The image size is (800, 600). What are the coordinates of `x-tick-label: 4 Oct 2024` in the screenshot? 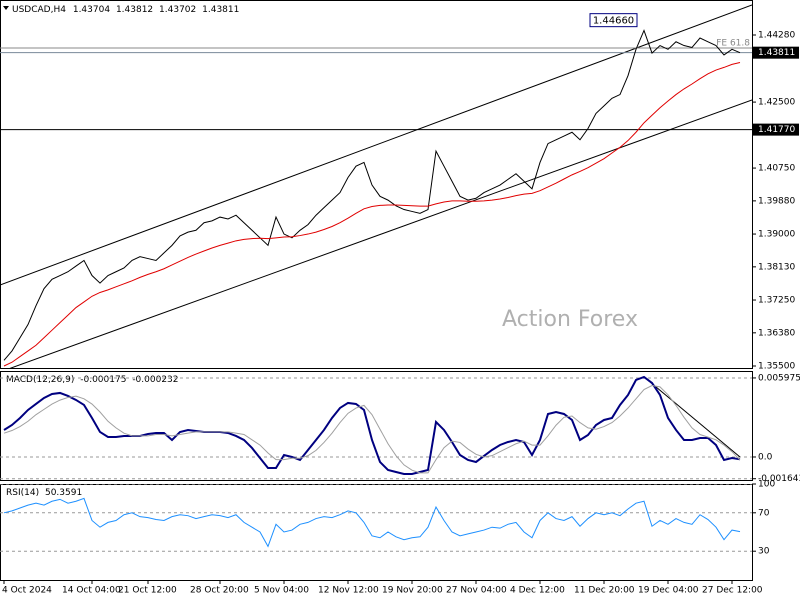 It's located at (27, 591).